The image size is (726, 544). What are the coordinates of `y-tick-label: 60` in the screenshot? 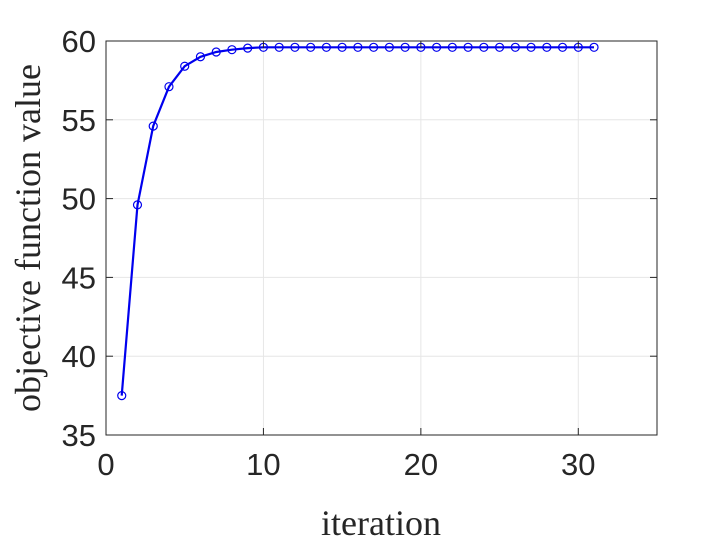 It's located at (79, 41).